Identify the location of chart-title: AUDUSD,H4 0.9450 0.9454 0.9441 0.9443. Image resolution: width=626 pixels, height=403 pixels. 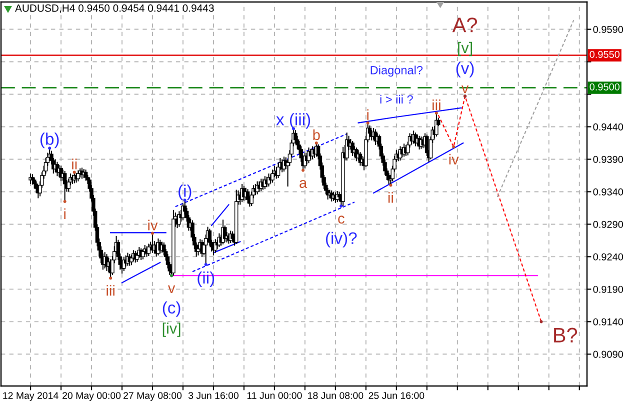
(114, 9).